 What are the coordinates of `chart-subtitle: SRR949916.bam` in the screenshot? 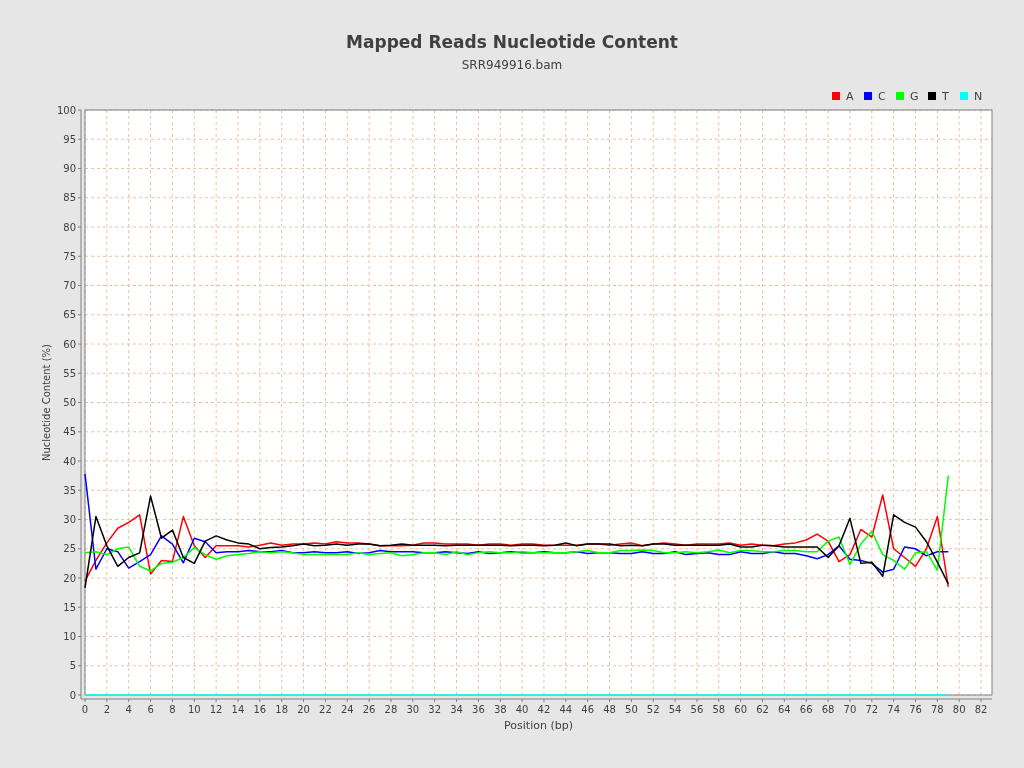 It's located at (512, 65).